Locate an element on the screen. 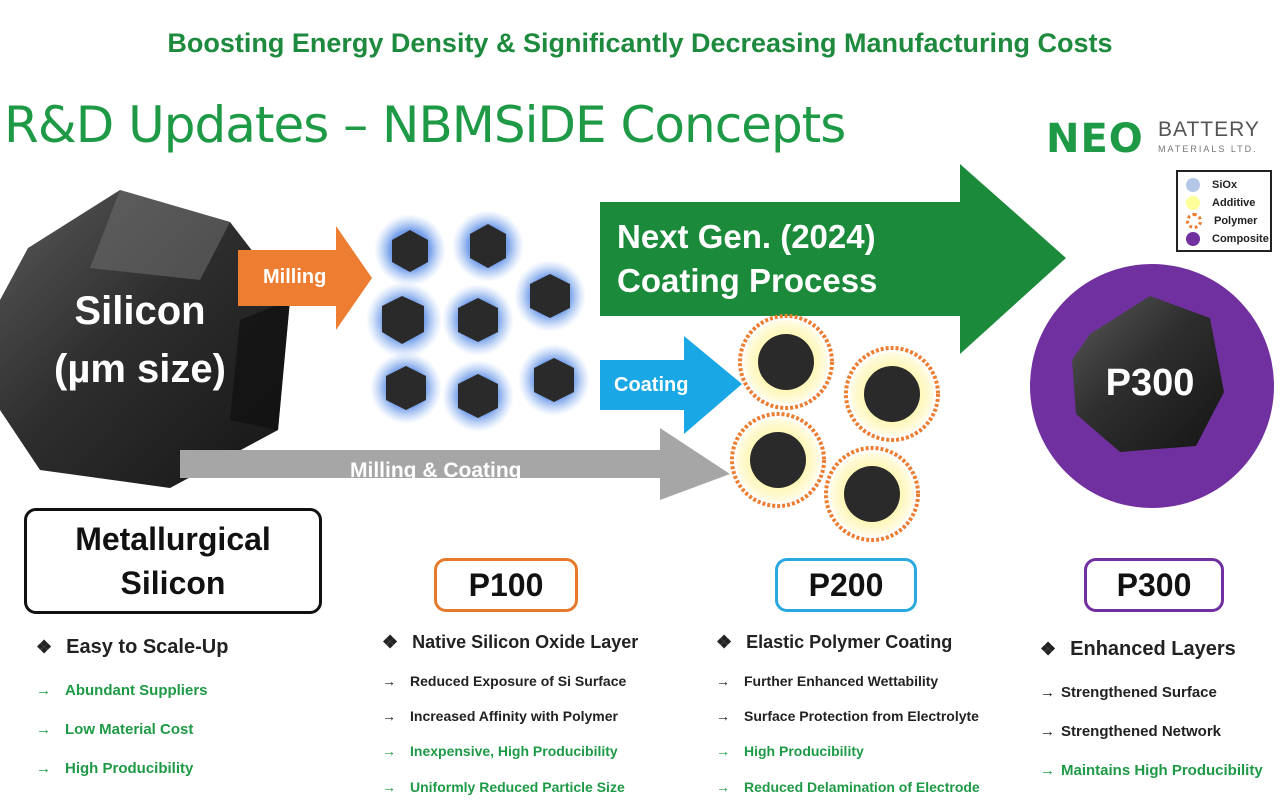  item-text: Low Material Cost is located at coordinates (129, 729).